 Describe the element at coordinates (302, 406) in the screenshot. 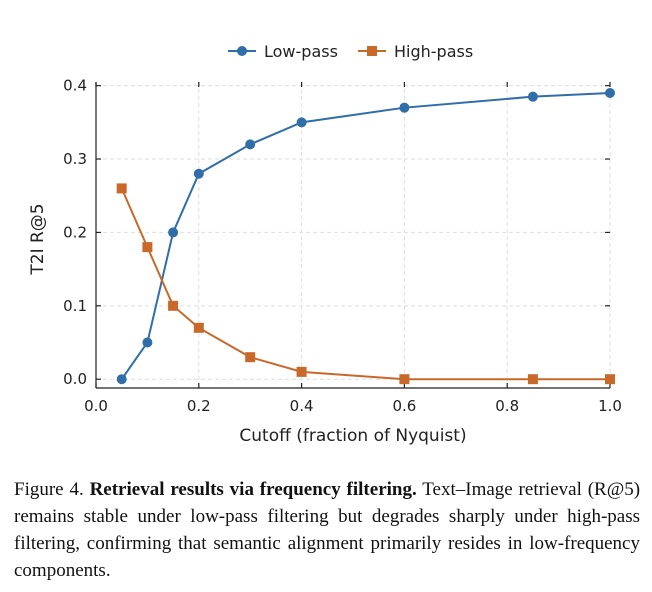

I see `x-tick-label: 0.4` at that location.